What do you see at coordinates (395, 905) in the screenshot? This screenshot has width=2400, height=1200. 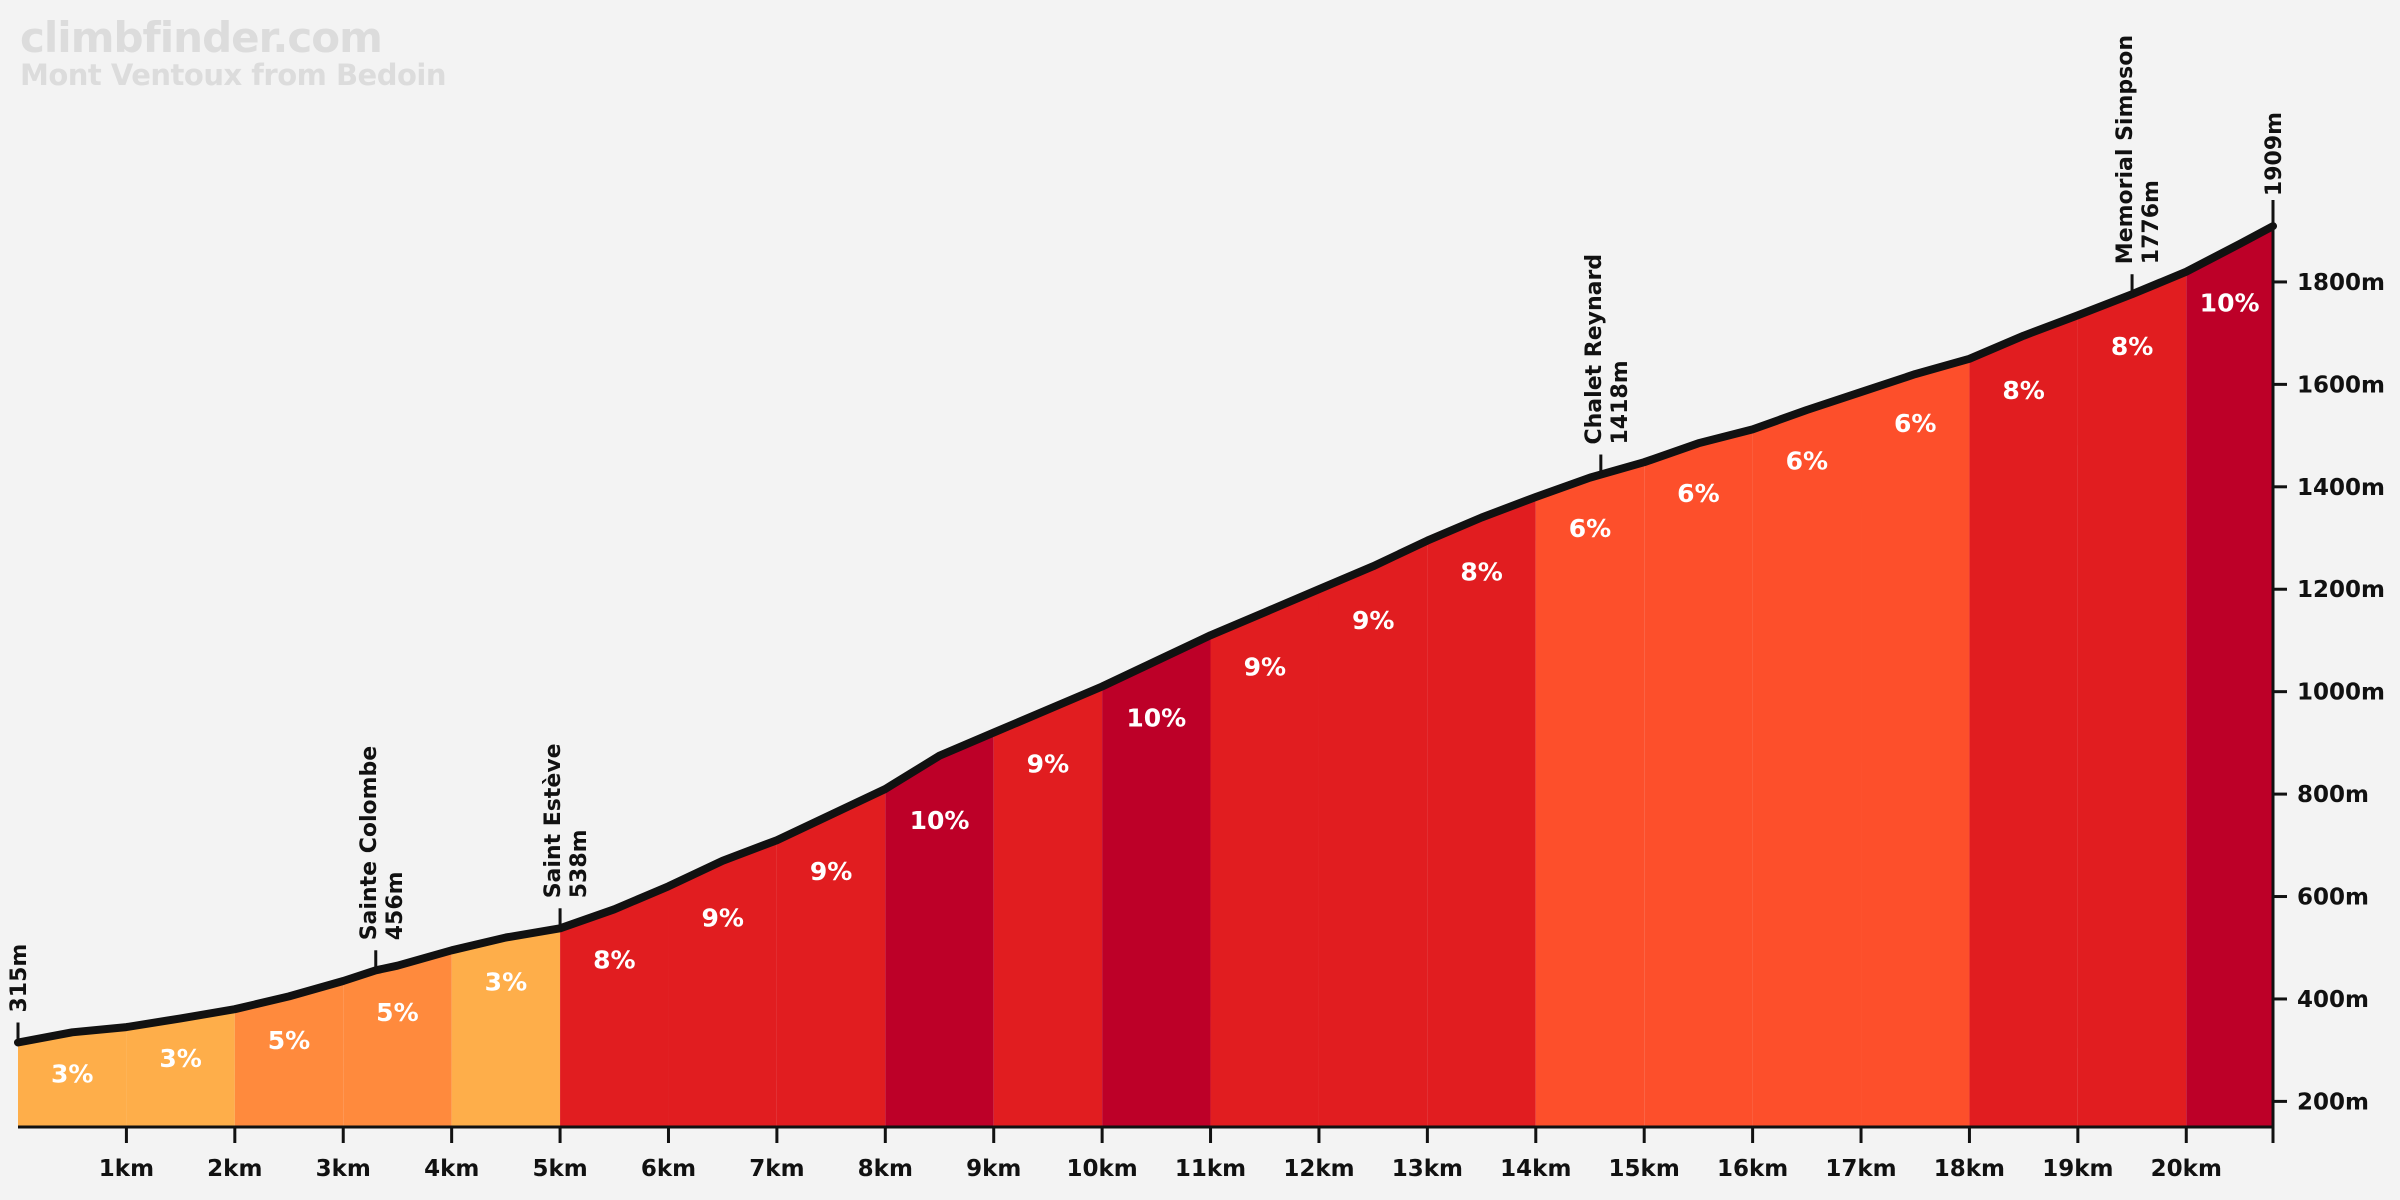 I see `landmark-elevation: 456m` at bounding box center [395, 905].